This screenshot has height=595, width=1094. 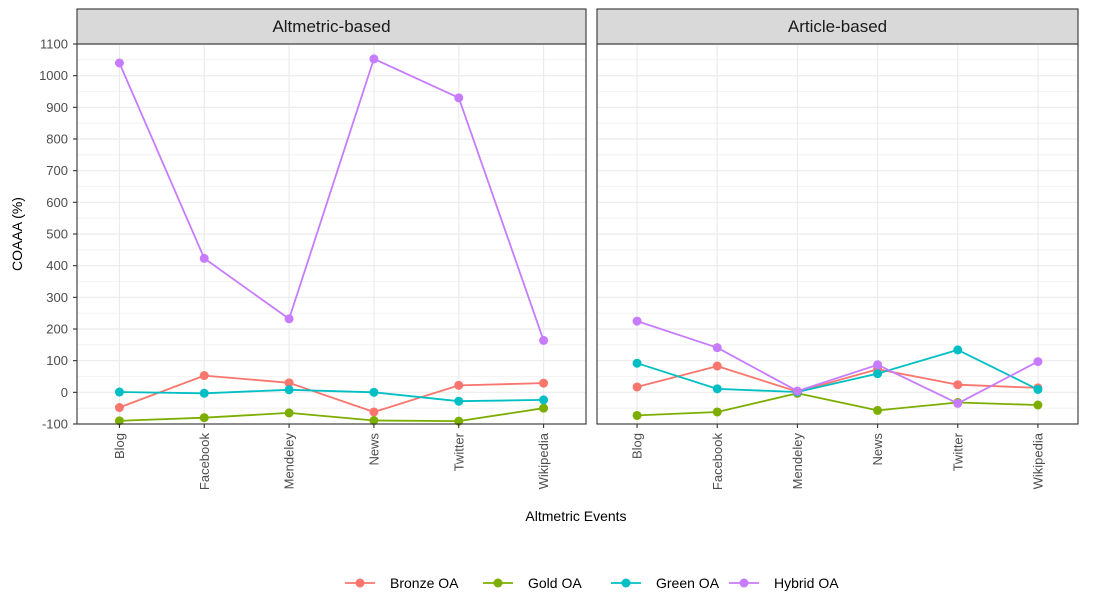 I want to click on y-tick-label: 500, so click(x=57, y=234).